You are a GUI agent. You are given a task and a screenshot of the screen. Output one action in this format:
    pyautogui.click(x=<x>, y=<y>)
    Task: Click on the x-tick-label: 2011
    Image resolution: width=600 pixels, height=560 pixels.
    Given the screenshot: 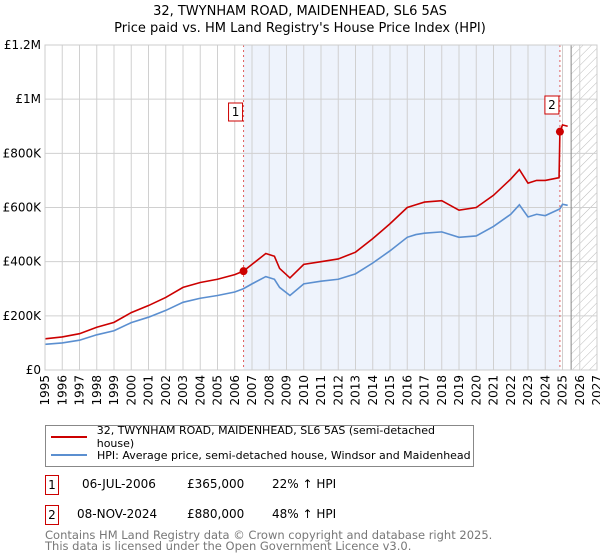 What is the action you would take?
    pyautogui.click(x=321, y=390)
    